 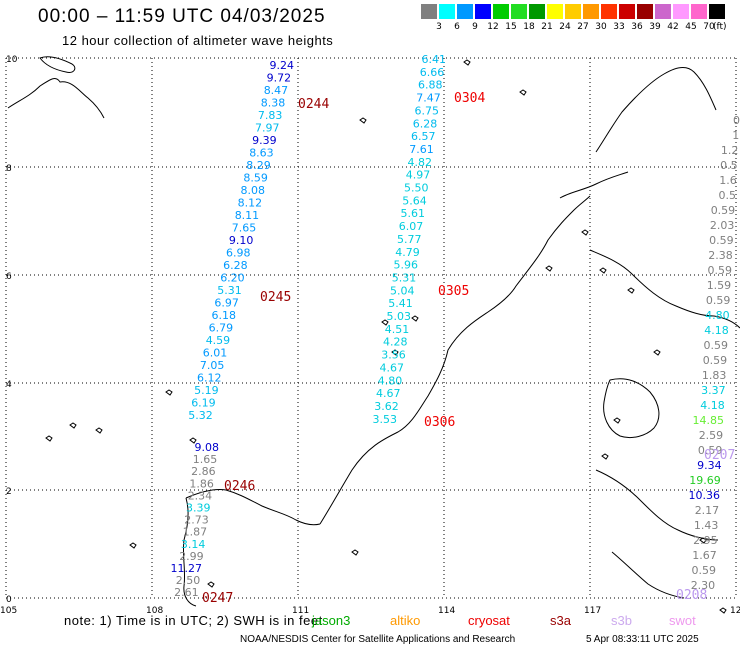 What do you see at coordinates (735, 135) in the screenshot?
I see `swh-value: 1` at bounding box center [735, 135].